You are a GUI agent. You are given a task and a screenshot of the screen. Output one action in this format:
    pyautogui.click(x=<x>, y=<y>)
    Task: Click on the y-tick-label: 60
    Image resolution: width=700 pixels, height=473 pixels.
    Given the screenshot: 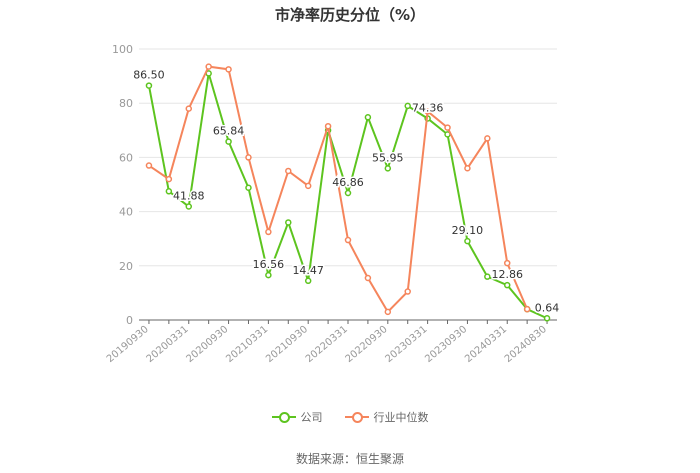 What is the action you would take?
    pyautogui.click(x=126, y=157)
    